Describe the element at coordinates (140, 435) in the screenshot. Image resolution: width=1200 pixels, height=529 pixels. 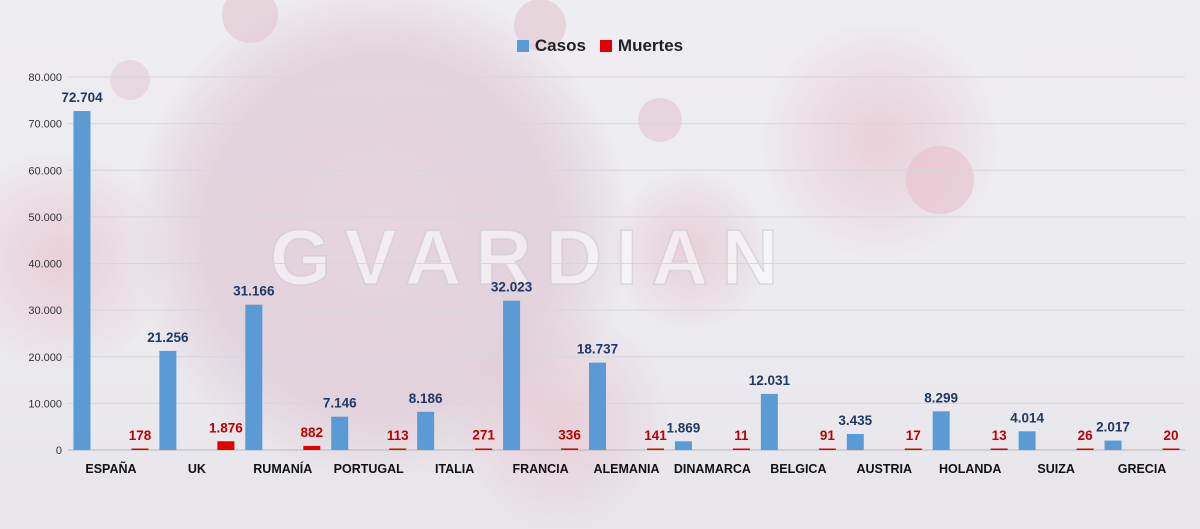
I see `data-label-muertes: 178` at that location.